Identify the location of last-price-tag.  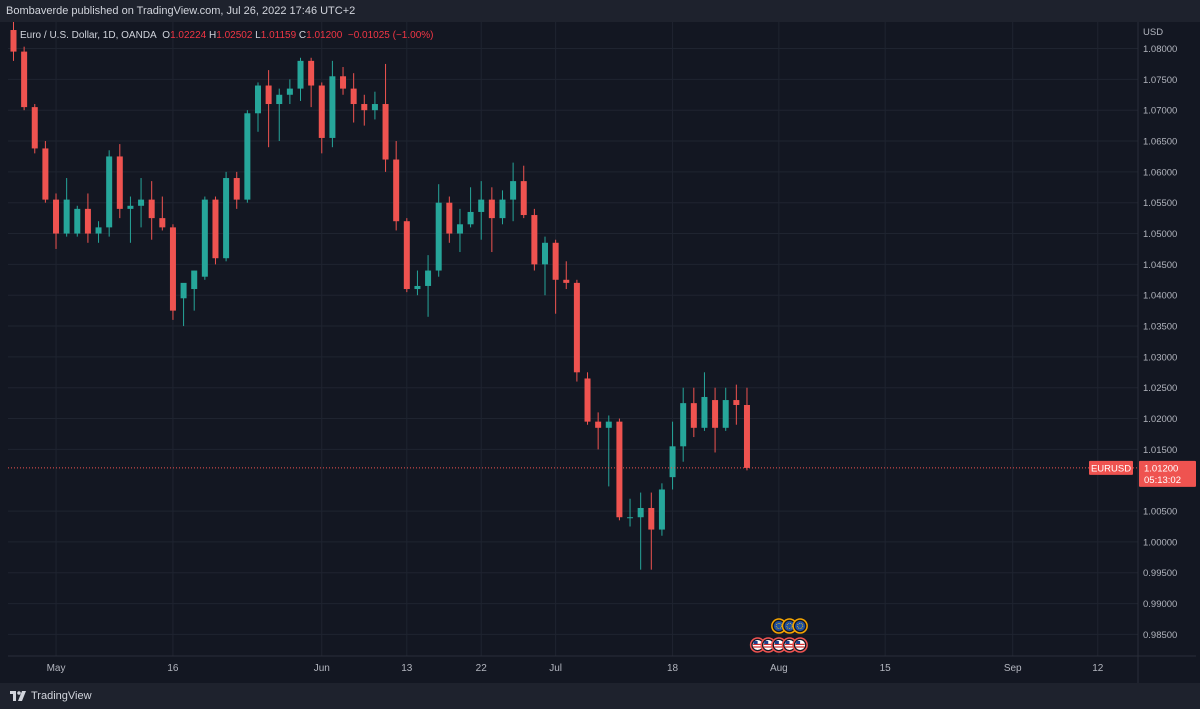
(1167, 473).